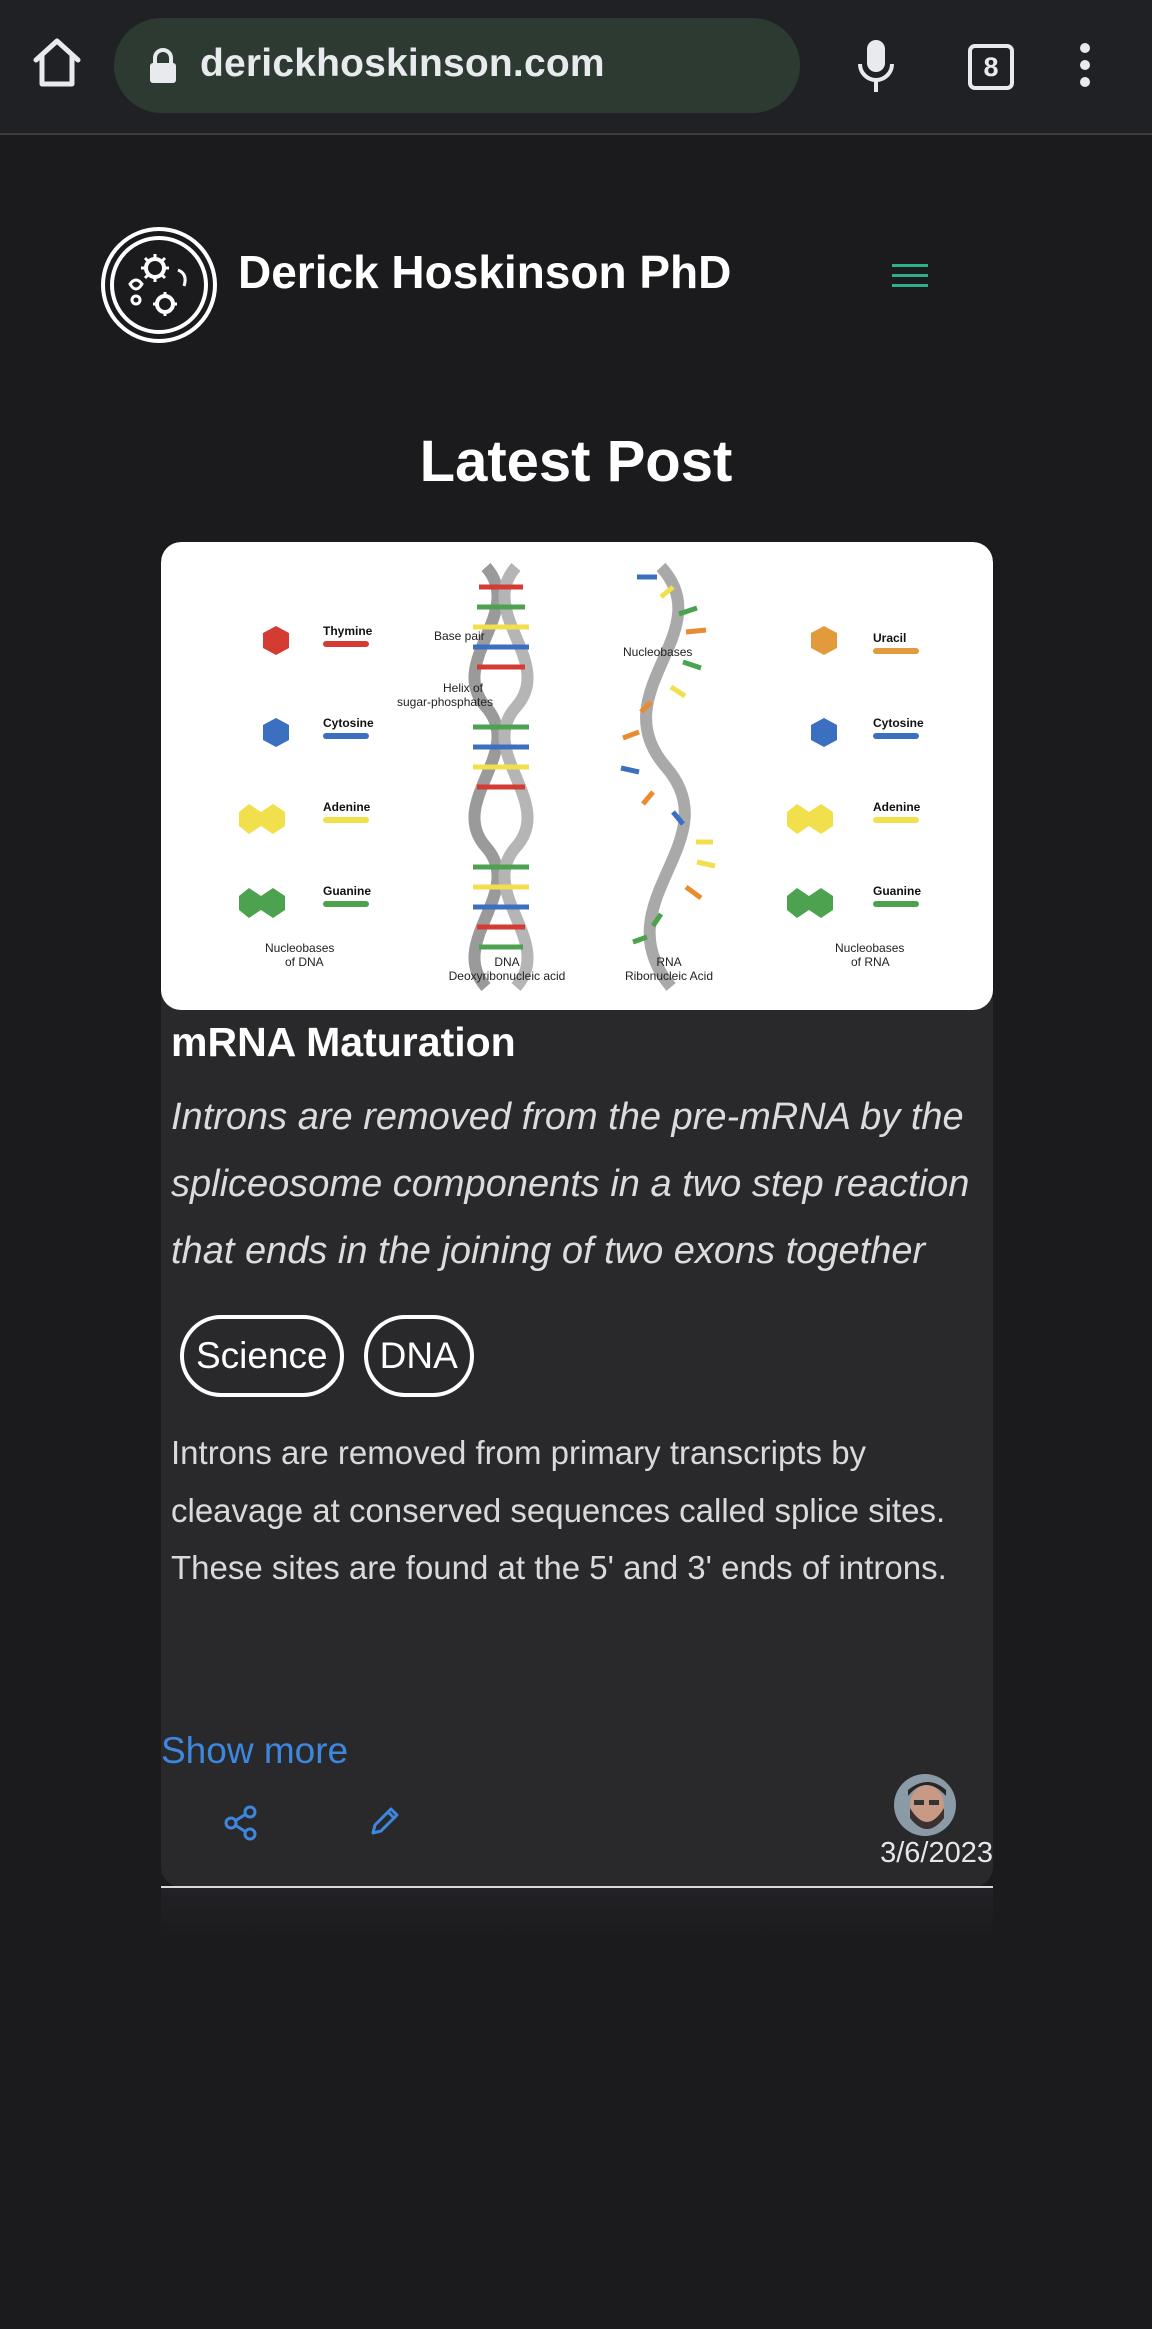 This screenshot has height=2329, width=1152. Describe the element at coordinates (577, 1887) in the screenshot. I see `card-divider` at that location.